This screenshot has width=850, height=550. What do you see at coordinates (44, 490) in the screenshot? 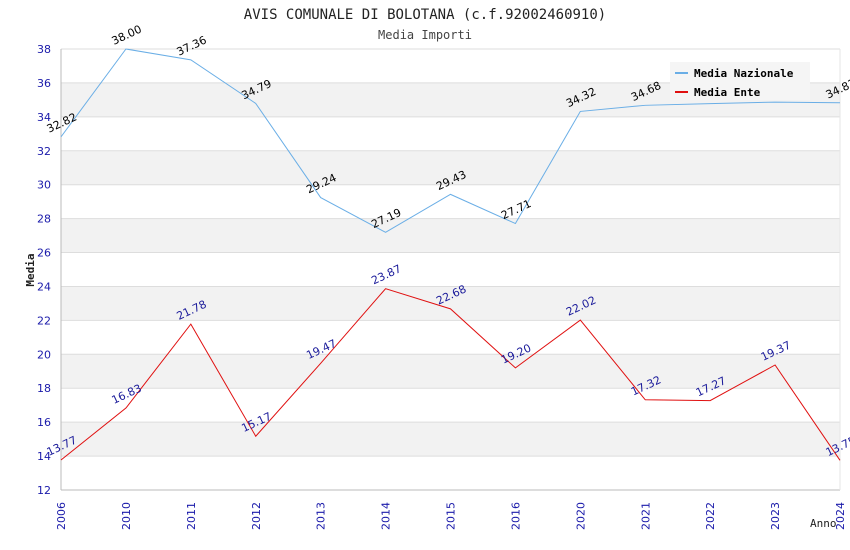
I see `y-tick-label: 12` at bounding box center [44, 490].